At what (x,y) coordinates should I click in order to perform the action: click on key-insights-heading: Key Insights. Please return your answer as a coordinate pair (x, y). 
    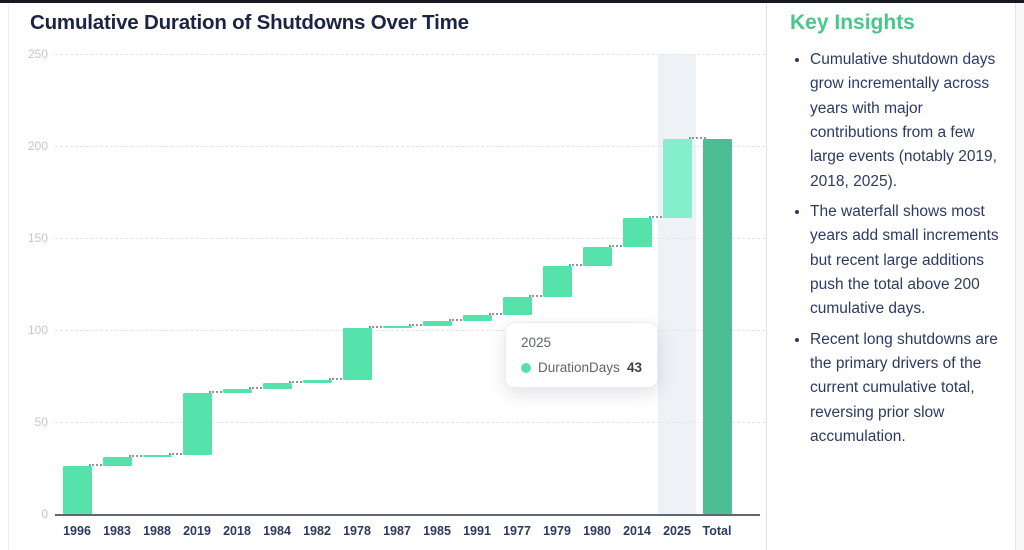
    Looking at the image, I should click on (852, 22).